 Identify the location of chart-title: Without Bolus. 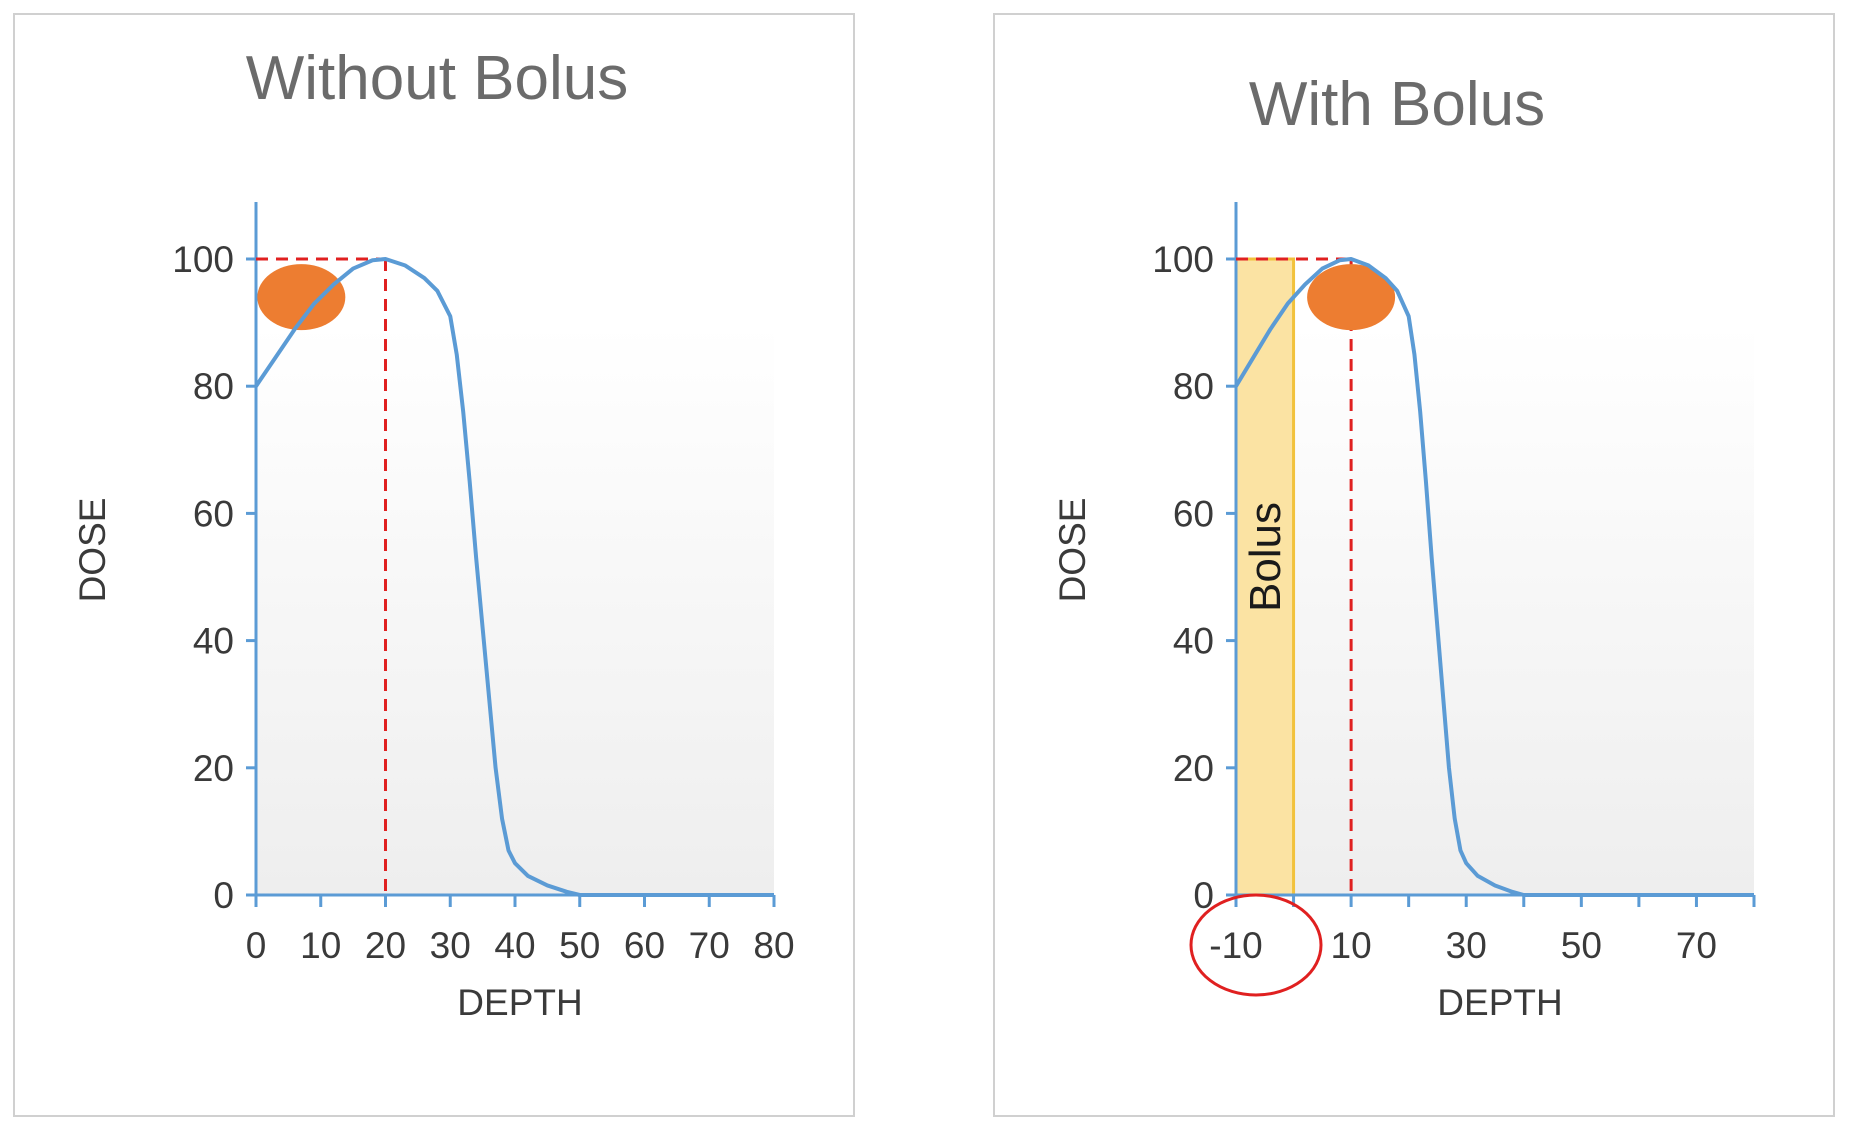
(437, 78).